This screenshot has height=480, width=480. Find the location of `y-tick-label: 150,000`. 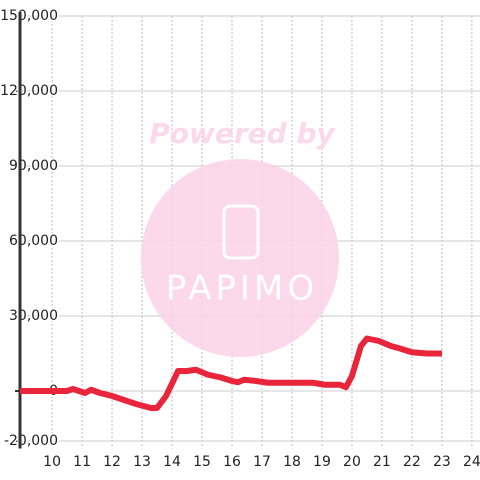

y-tick-label: 150,000 is located at coordinates (29, 16).